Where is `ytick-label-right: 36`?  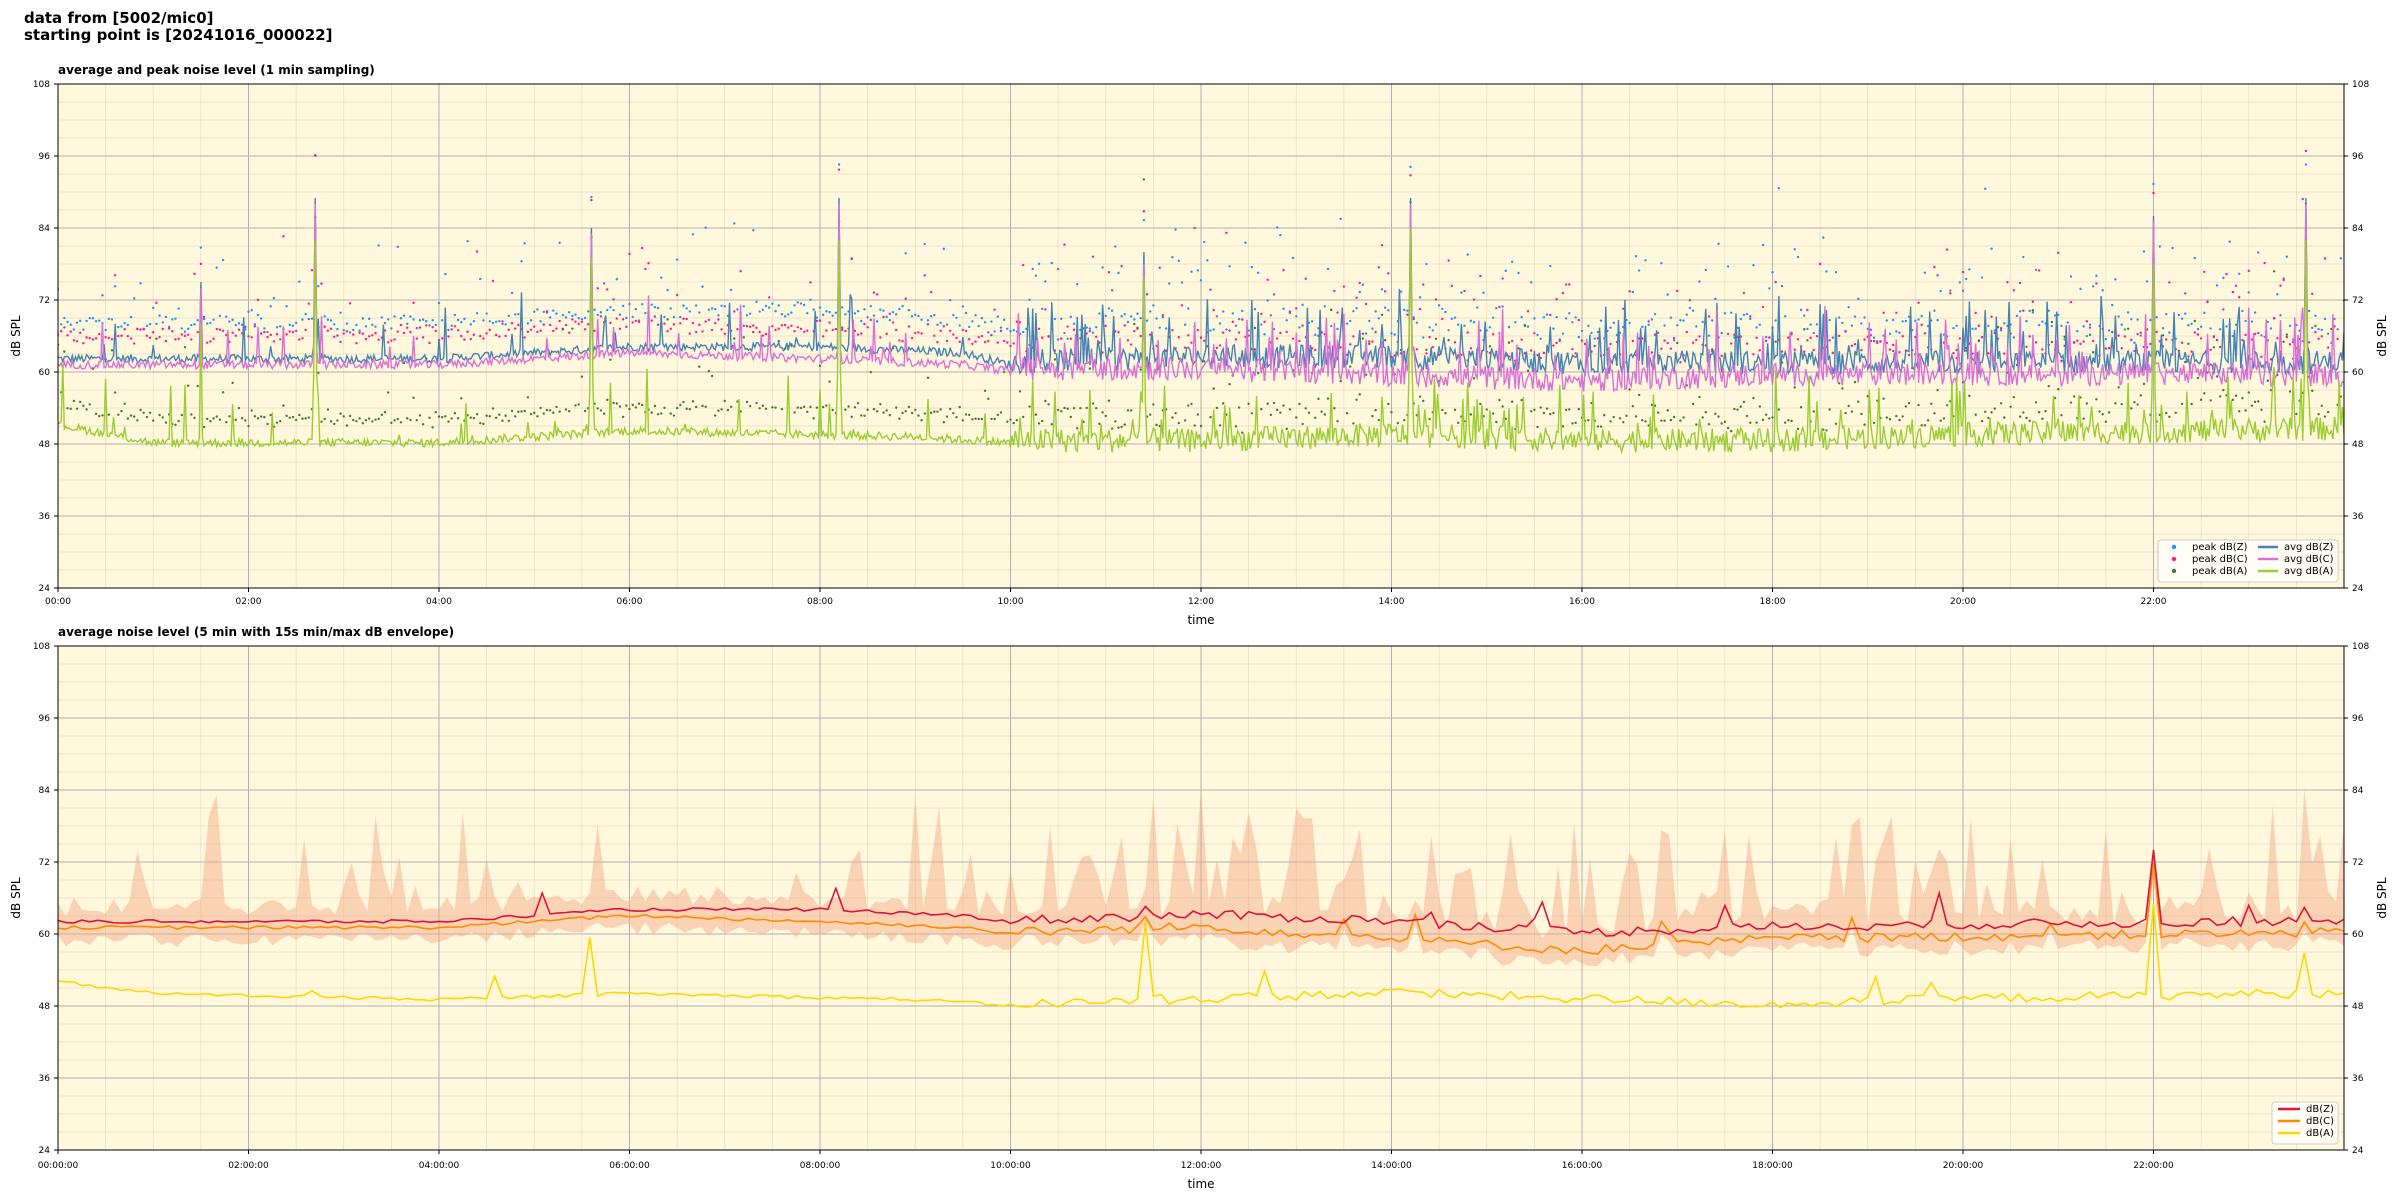
ytick-label-right: 36 is located at coordinates (2358, 517).